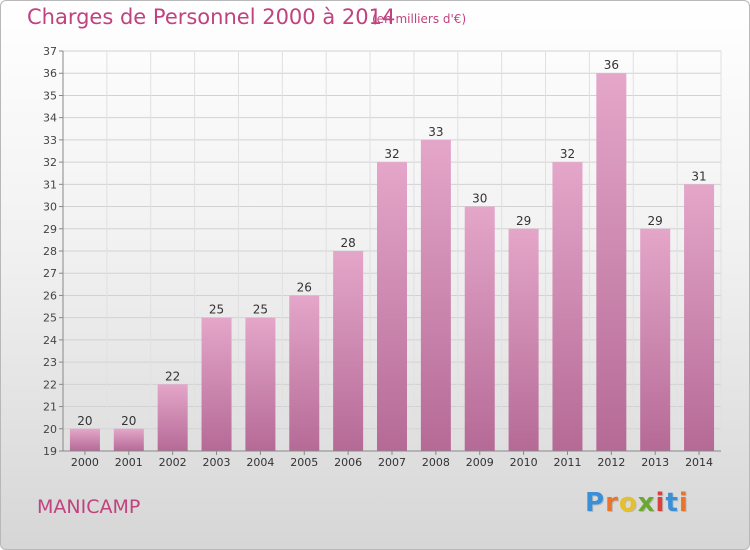 This screenshot has width=750, height=550. Describe the element at coordinates (50, 95) in the screenshot. I see `y-tick-label: 35` at that location.